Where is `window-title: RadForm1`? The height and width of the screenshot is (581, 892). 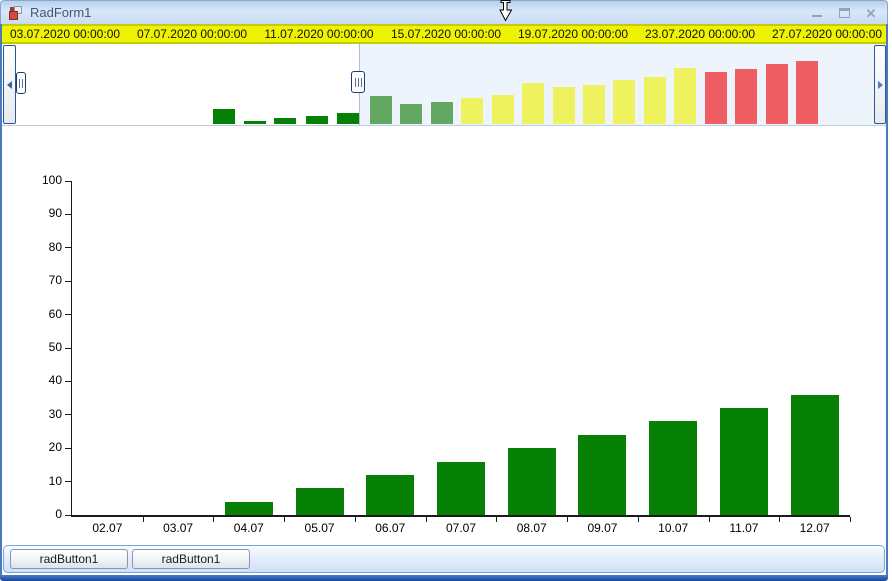 window-title: RadForm1 is located at coordinates (61, 12).